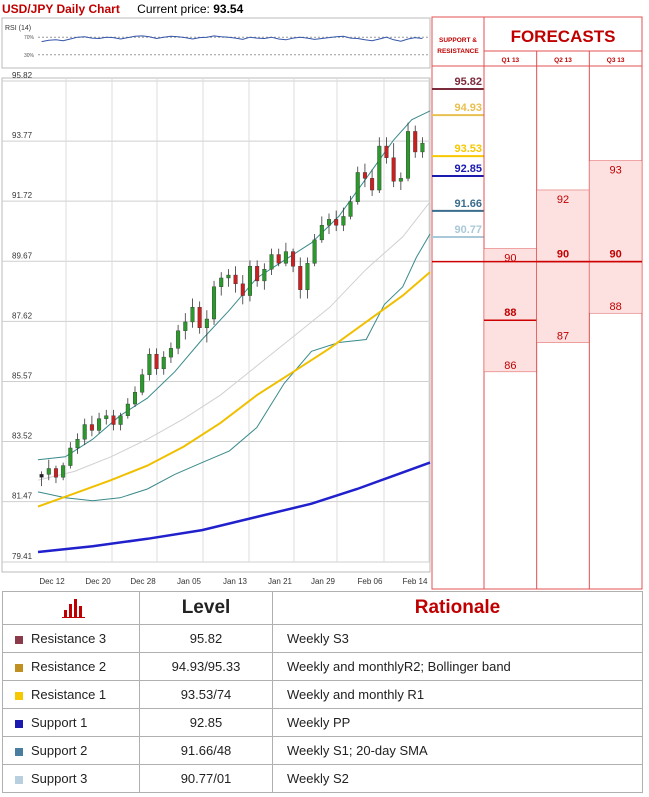  What do you see at coordinates (61, 9) in the screenshot?
I see `chart-title: USD/JPY Daily Chart` at bounding box center [61, 9].